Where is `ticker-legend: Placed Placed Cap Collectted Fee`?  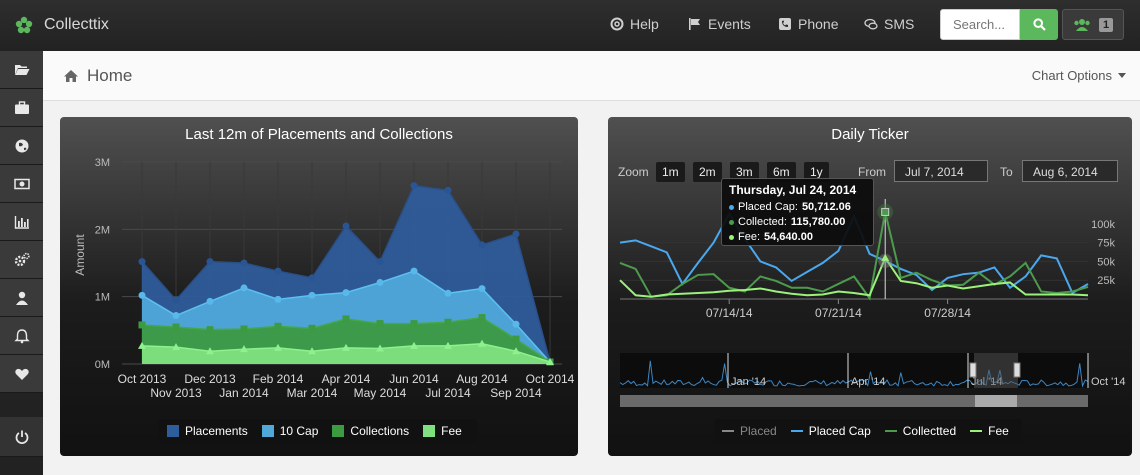
ticker-legend: Placed Placed Cap Collectted Fee is located at coordinates (868, 431).